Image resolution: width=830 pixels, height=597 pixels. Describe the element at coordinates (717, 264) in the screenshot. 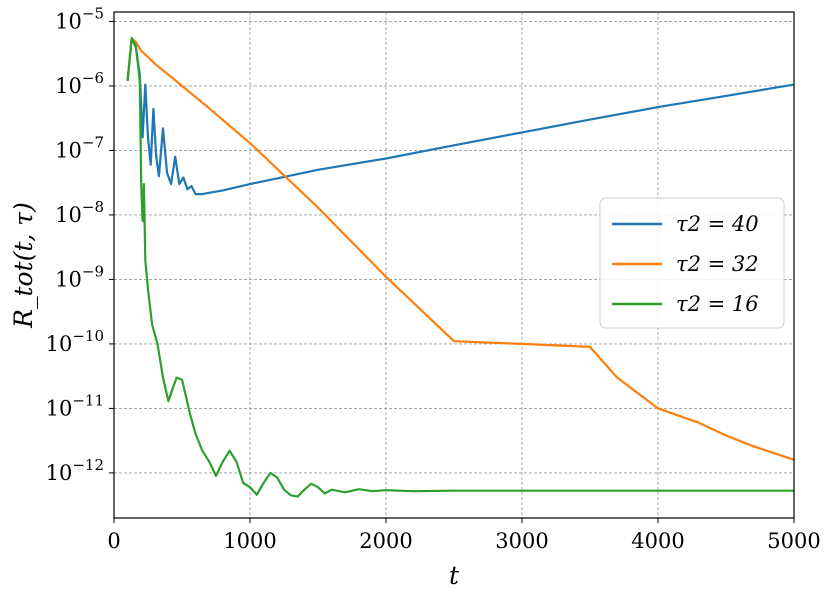

I see `legend-label: τ2 = 32` at that location.